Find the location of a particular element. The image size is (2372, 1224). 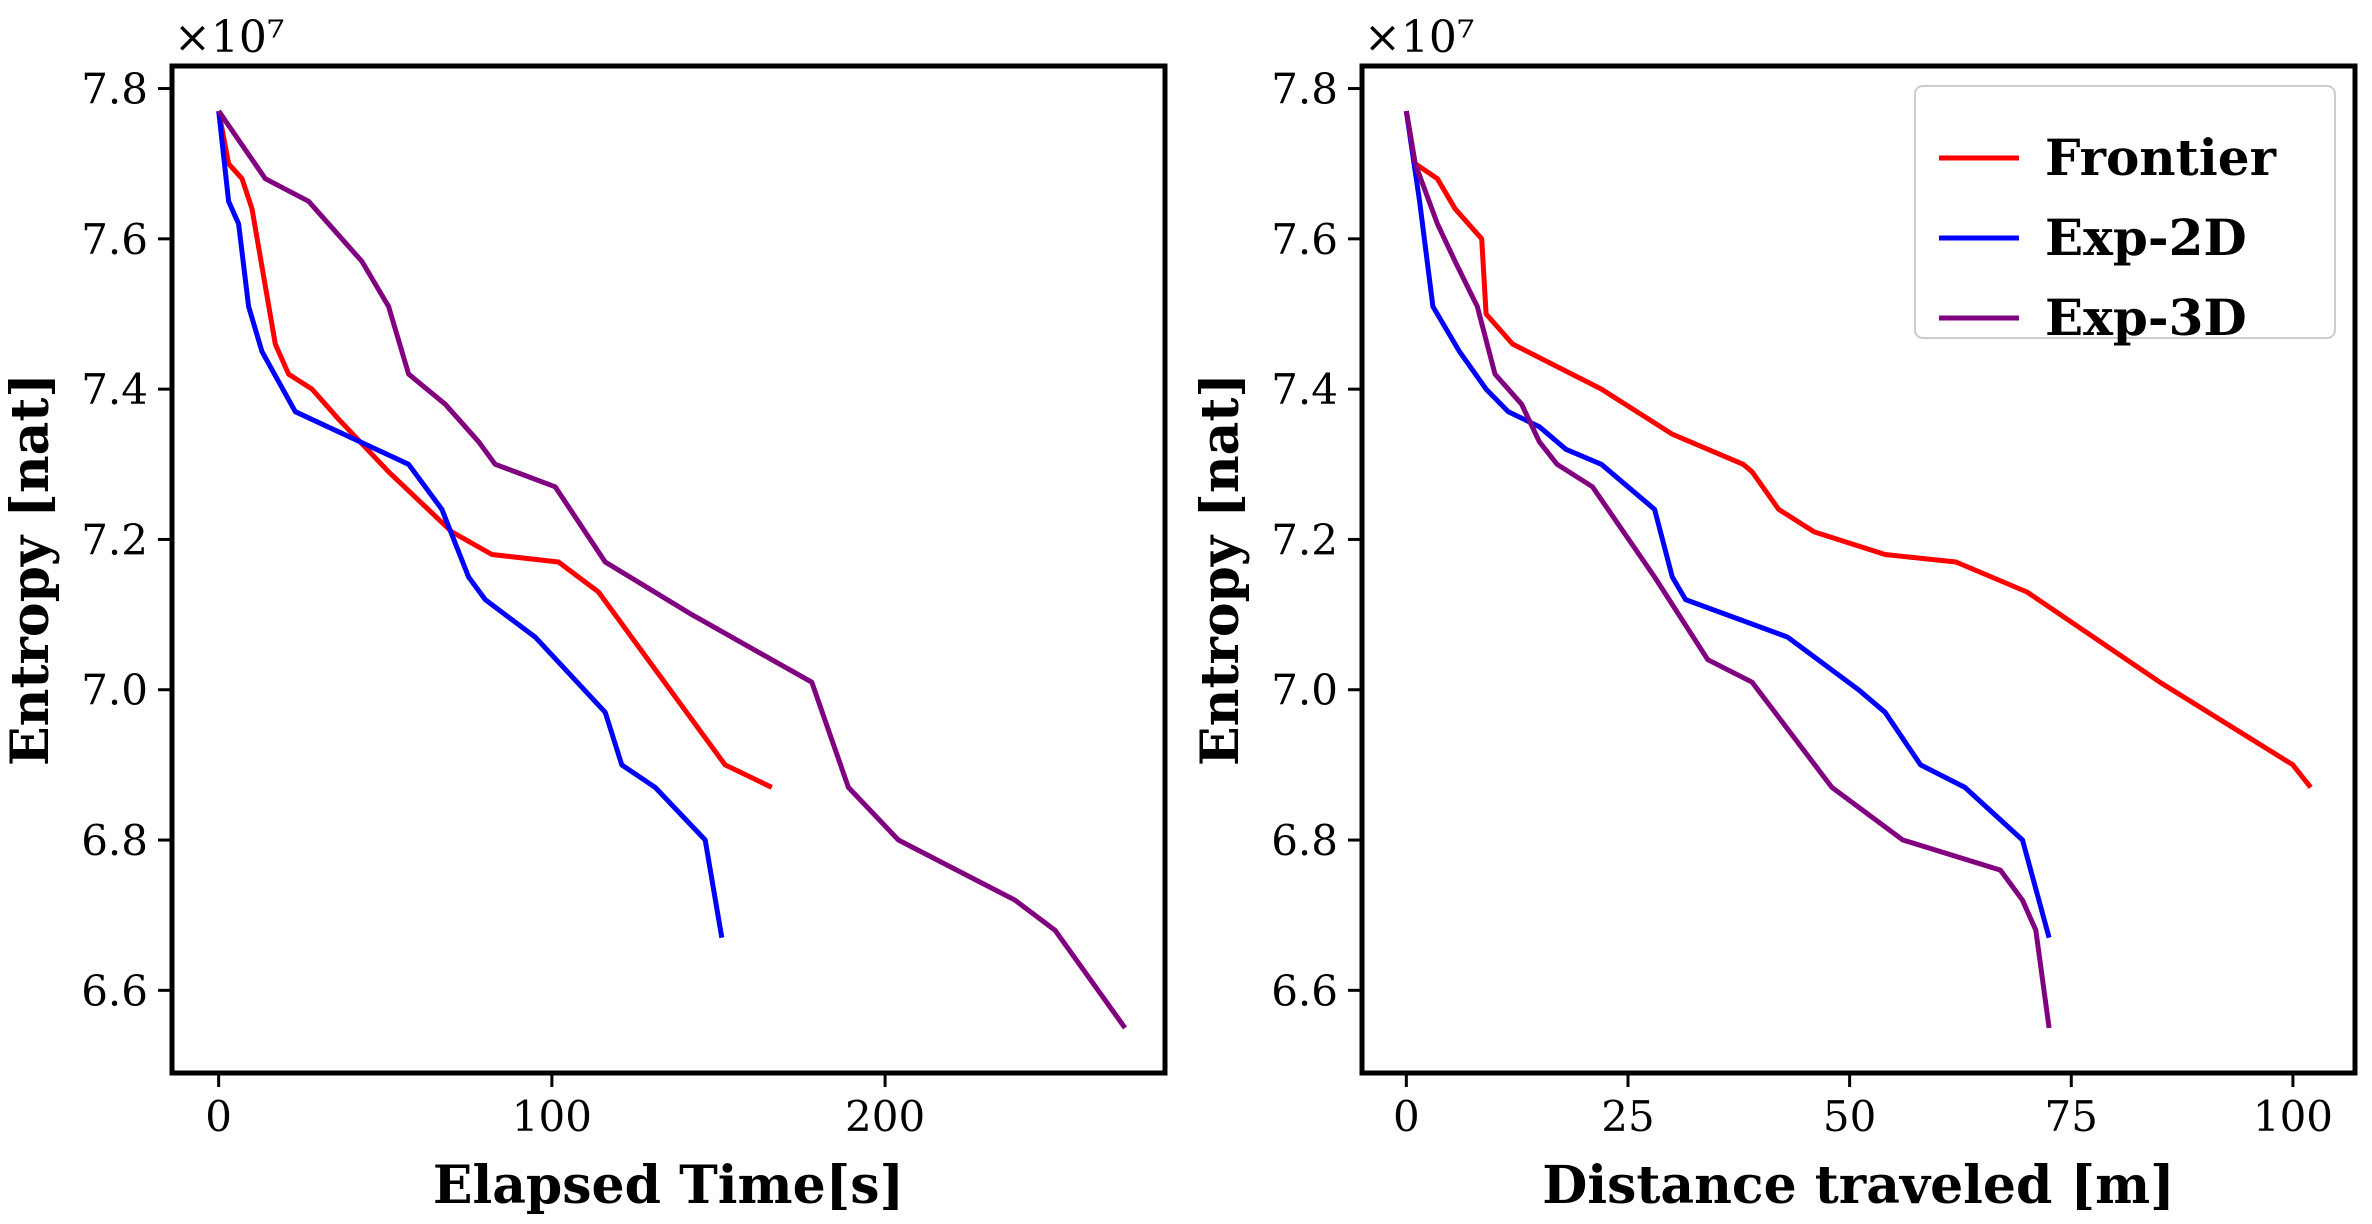

legend-label-frontier: Frontier is located at coordinates (2161, 157).